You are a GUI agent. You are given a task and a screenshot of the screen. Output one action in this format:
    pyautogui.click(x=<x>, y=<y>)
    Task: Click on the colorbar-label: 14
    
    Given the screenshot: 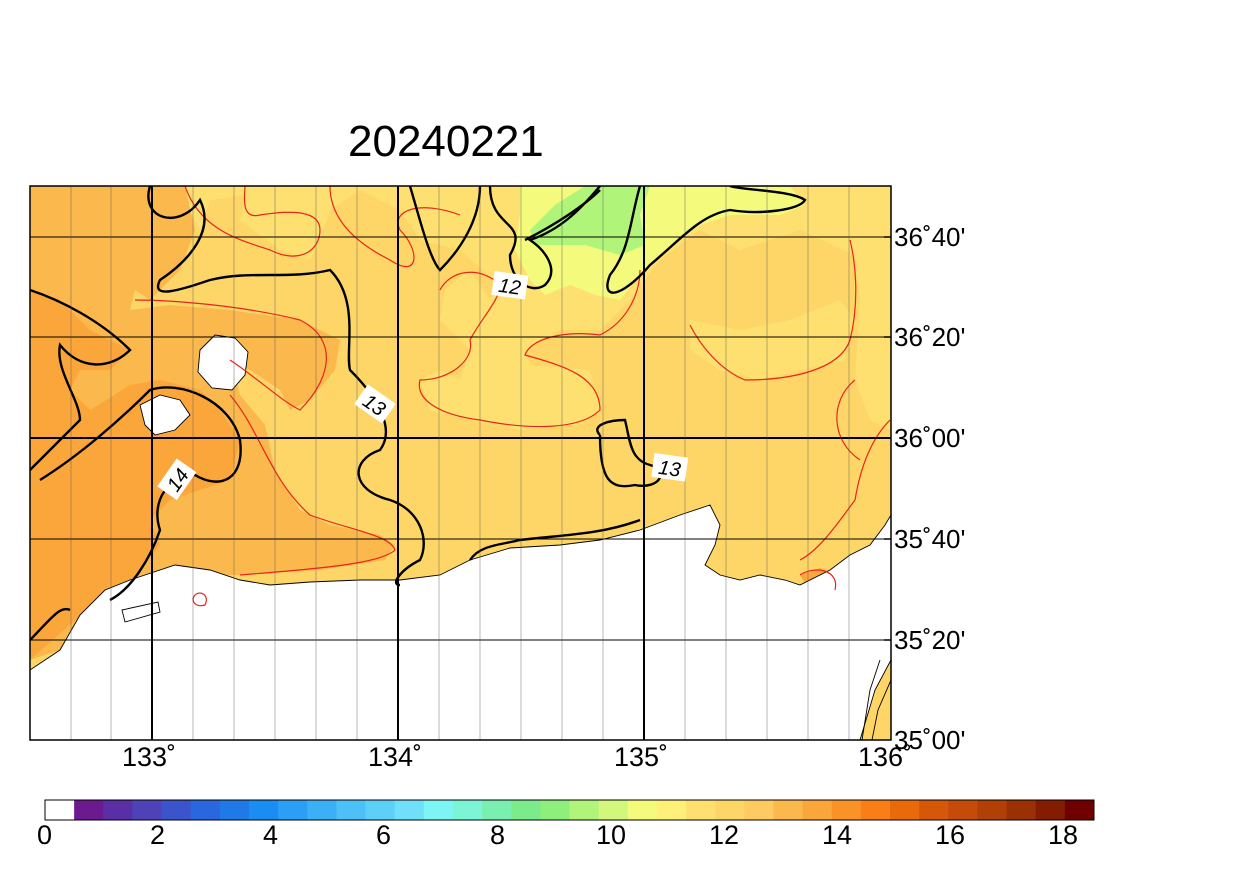 What is the action you would take?
    pyautogui.click(x=837, y=835)
    